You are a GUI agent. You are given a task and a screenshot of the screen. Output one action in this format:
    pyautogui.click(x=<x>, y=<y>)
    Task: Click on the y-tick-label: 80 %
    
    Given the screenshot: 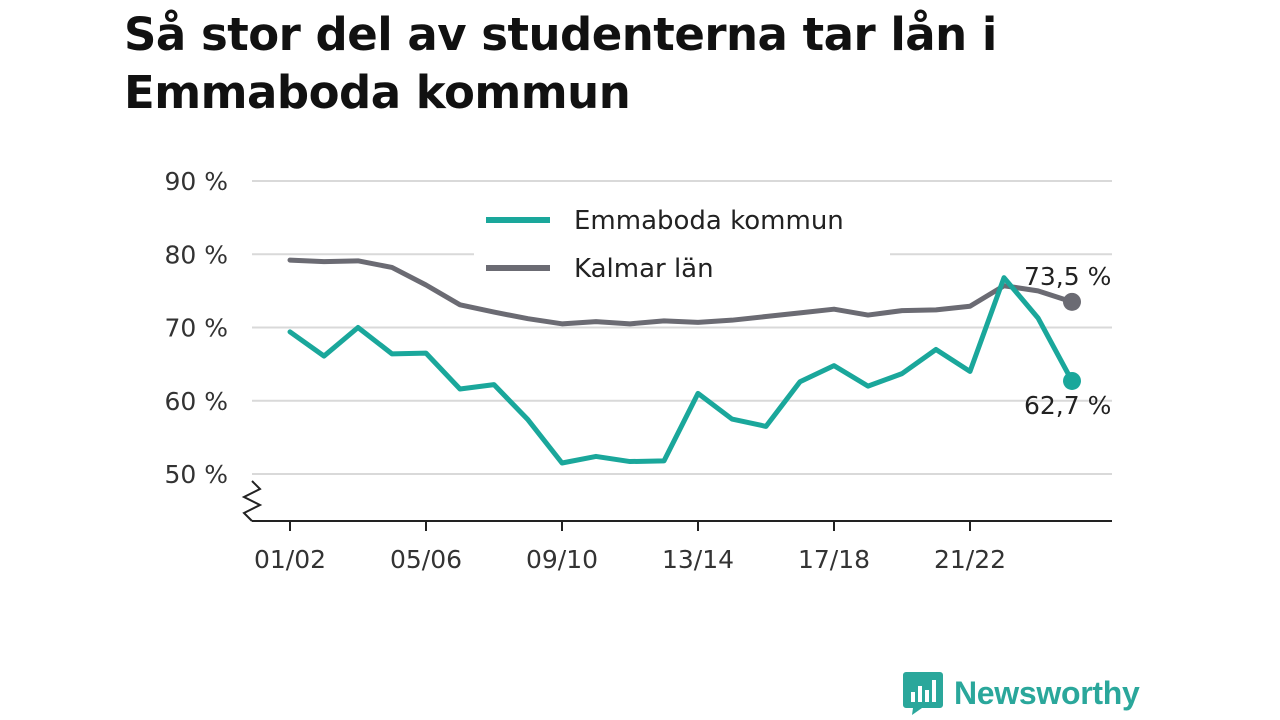 What is the action you would take?
    pyautogui.click(x=196, y=254)
    